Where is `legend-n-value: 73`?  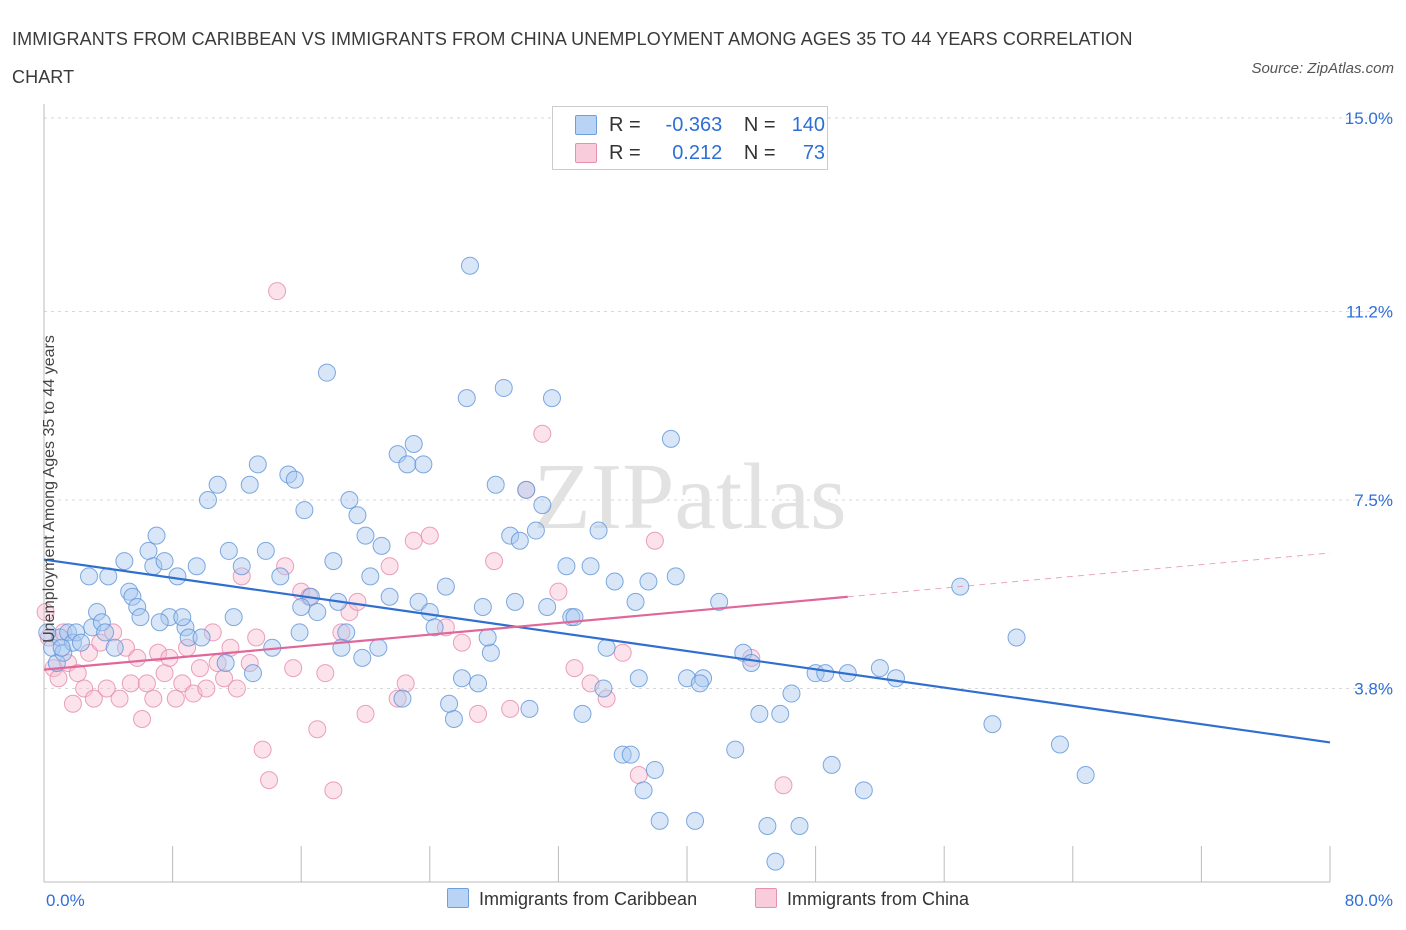
legend-n-value: 73 is located at coordinates (814, 153).